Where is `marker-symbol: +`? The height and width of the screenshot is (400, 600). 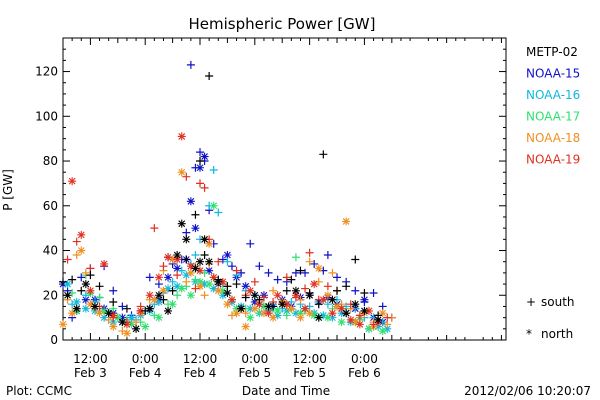
marker-symbol: + is located at coordinates (531, 302).